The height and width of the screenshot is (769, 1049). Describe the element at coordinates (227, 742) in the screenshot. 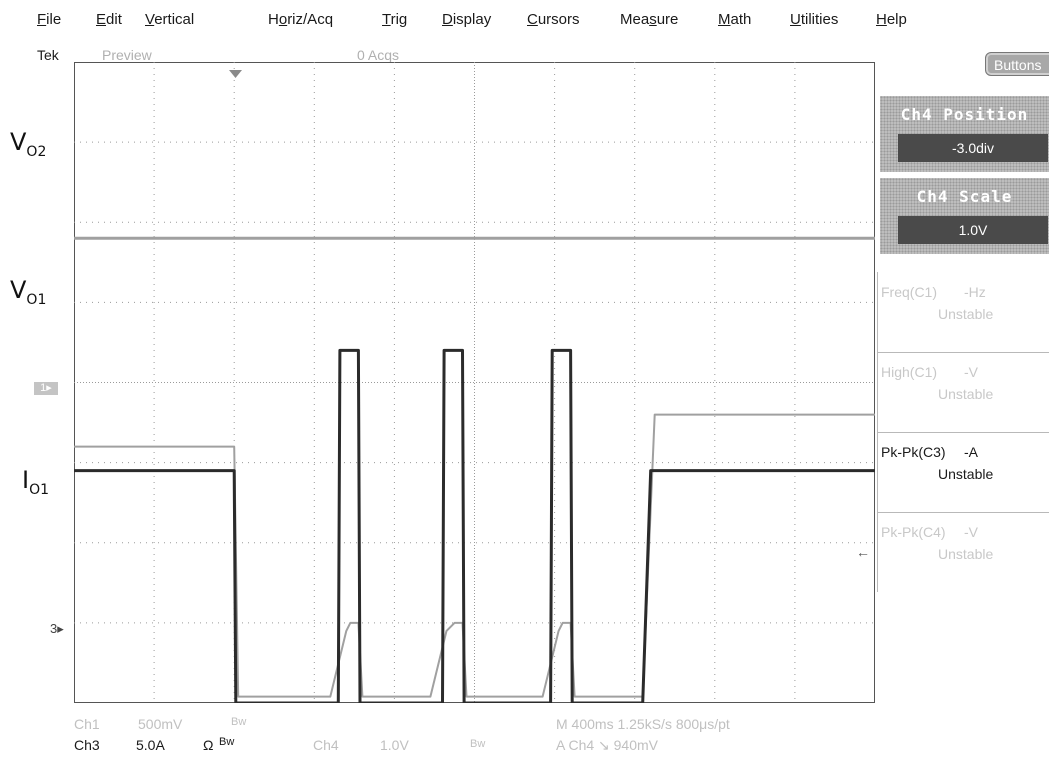

I see `ch3-bandwidth: Bw` at that location.